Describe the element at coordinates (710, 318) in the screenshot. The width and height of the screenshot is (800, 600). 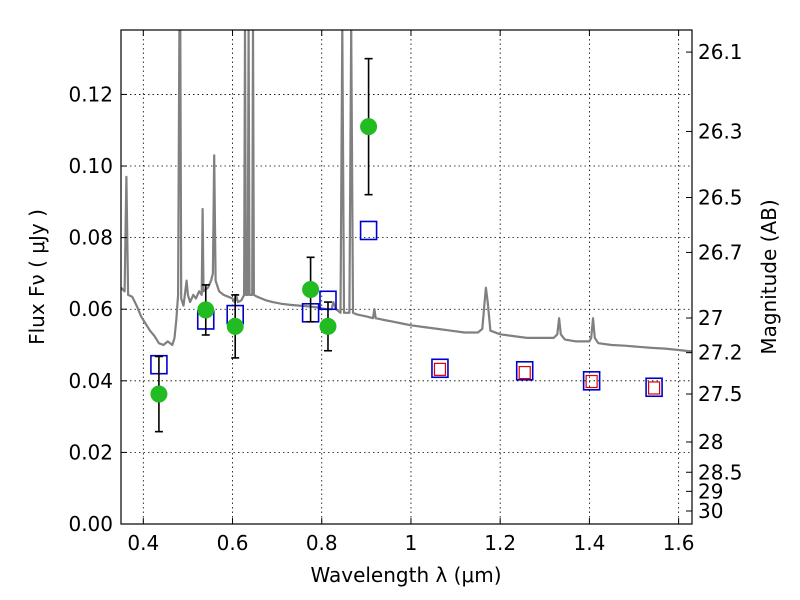
I see `right-tick-label: 27` at that location.